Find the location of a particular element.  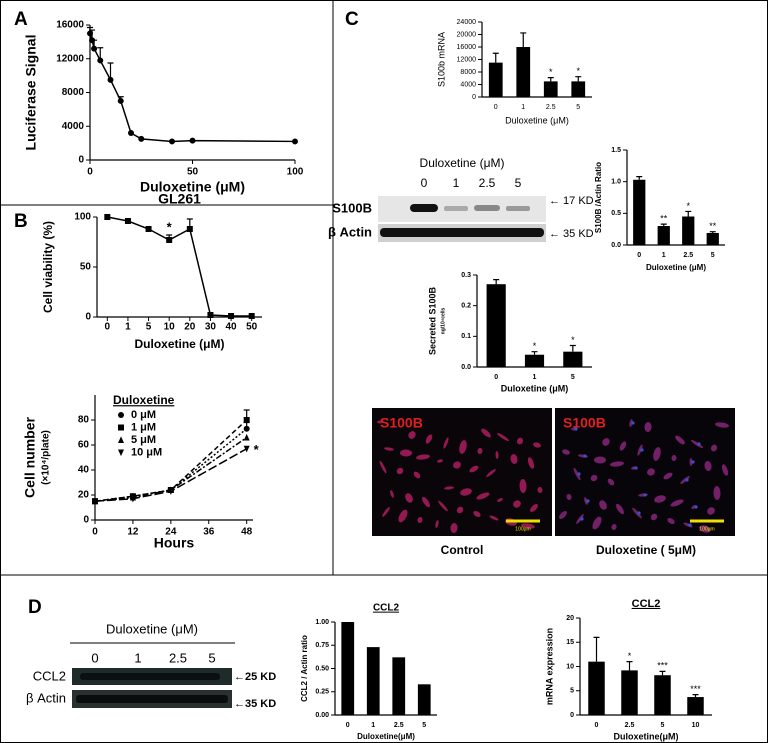

x-tick-label: 12 is located at coordinates (133, 532).